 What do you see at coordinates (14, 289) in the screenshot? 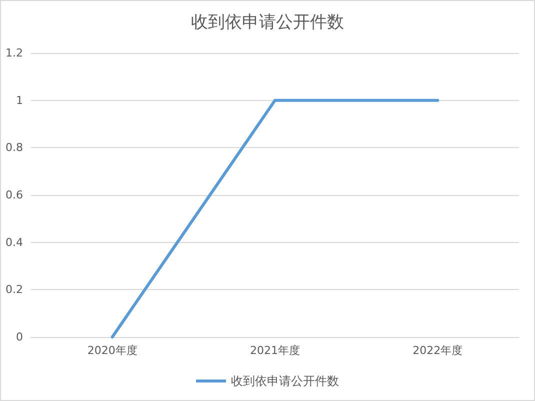
I see `y-tick-label: 0.2` at bounding box center [14, 289].